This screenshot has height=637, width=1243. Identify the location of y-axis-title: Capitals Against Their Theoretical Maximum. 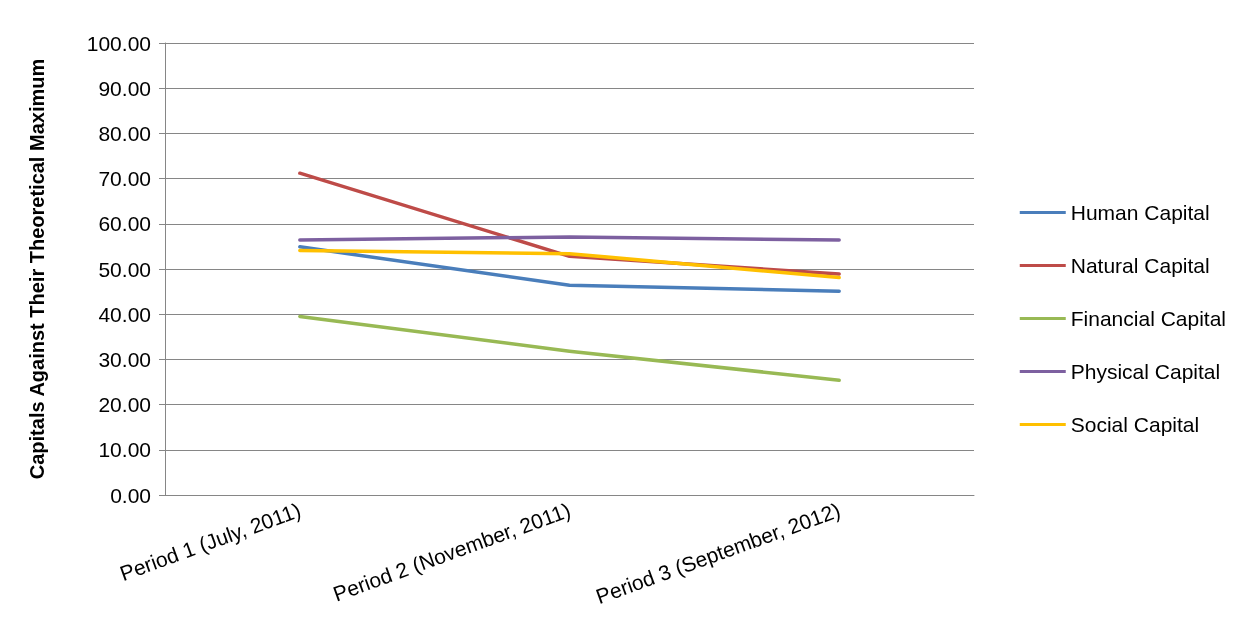
(37, 269).